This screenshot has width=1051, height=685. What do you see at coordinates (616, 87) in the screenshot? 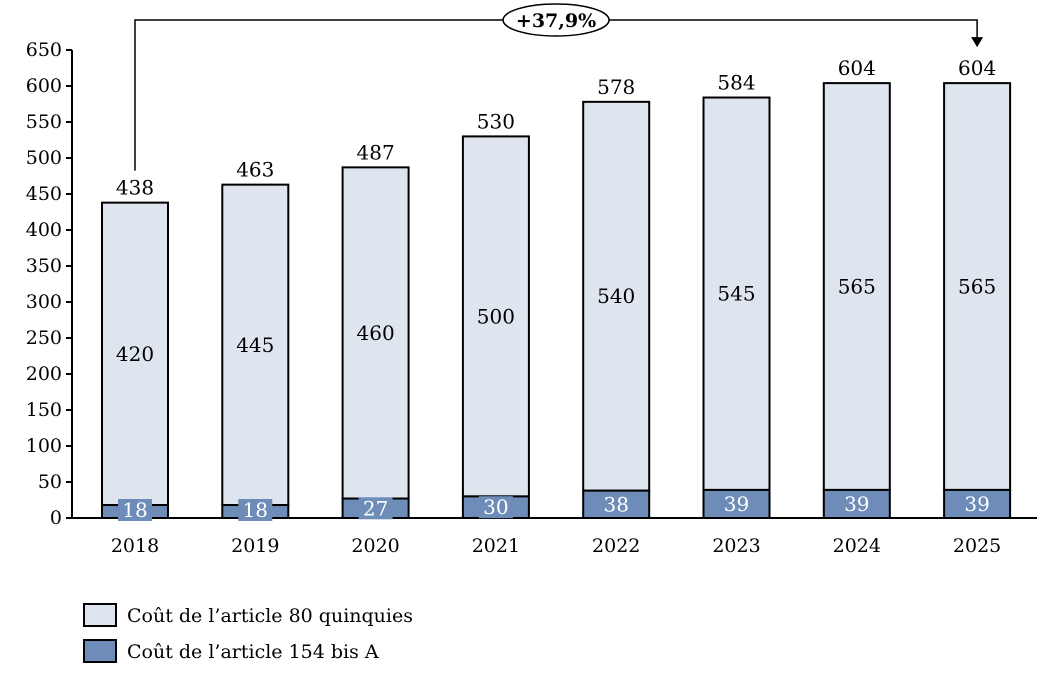
I see `data-label-total: 578` at bounding box center [616, 87].